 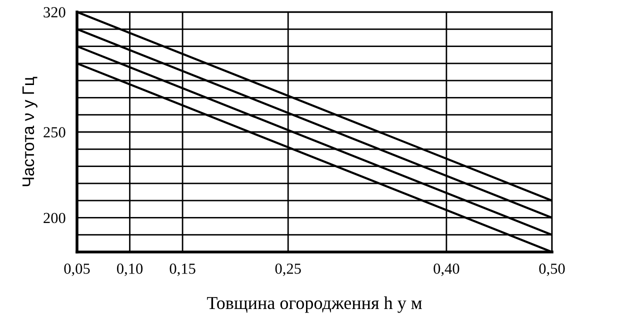 I want to click on x-tick-label: 0,50, so click(x=552, y=270).